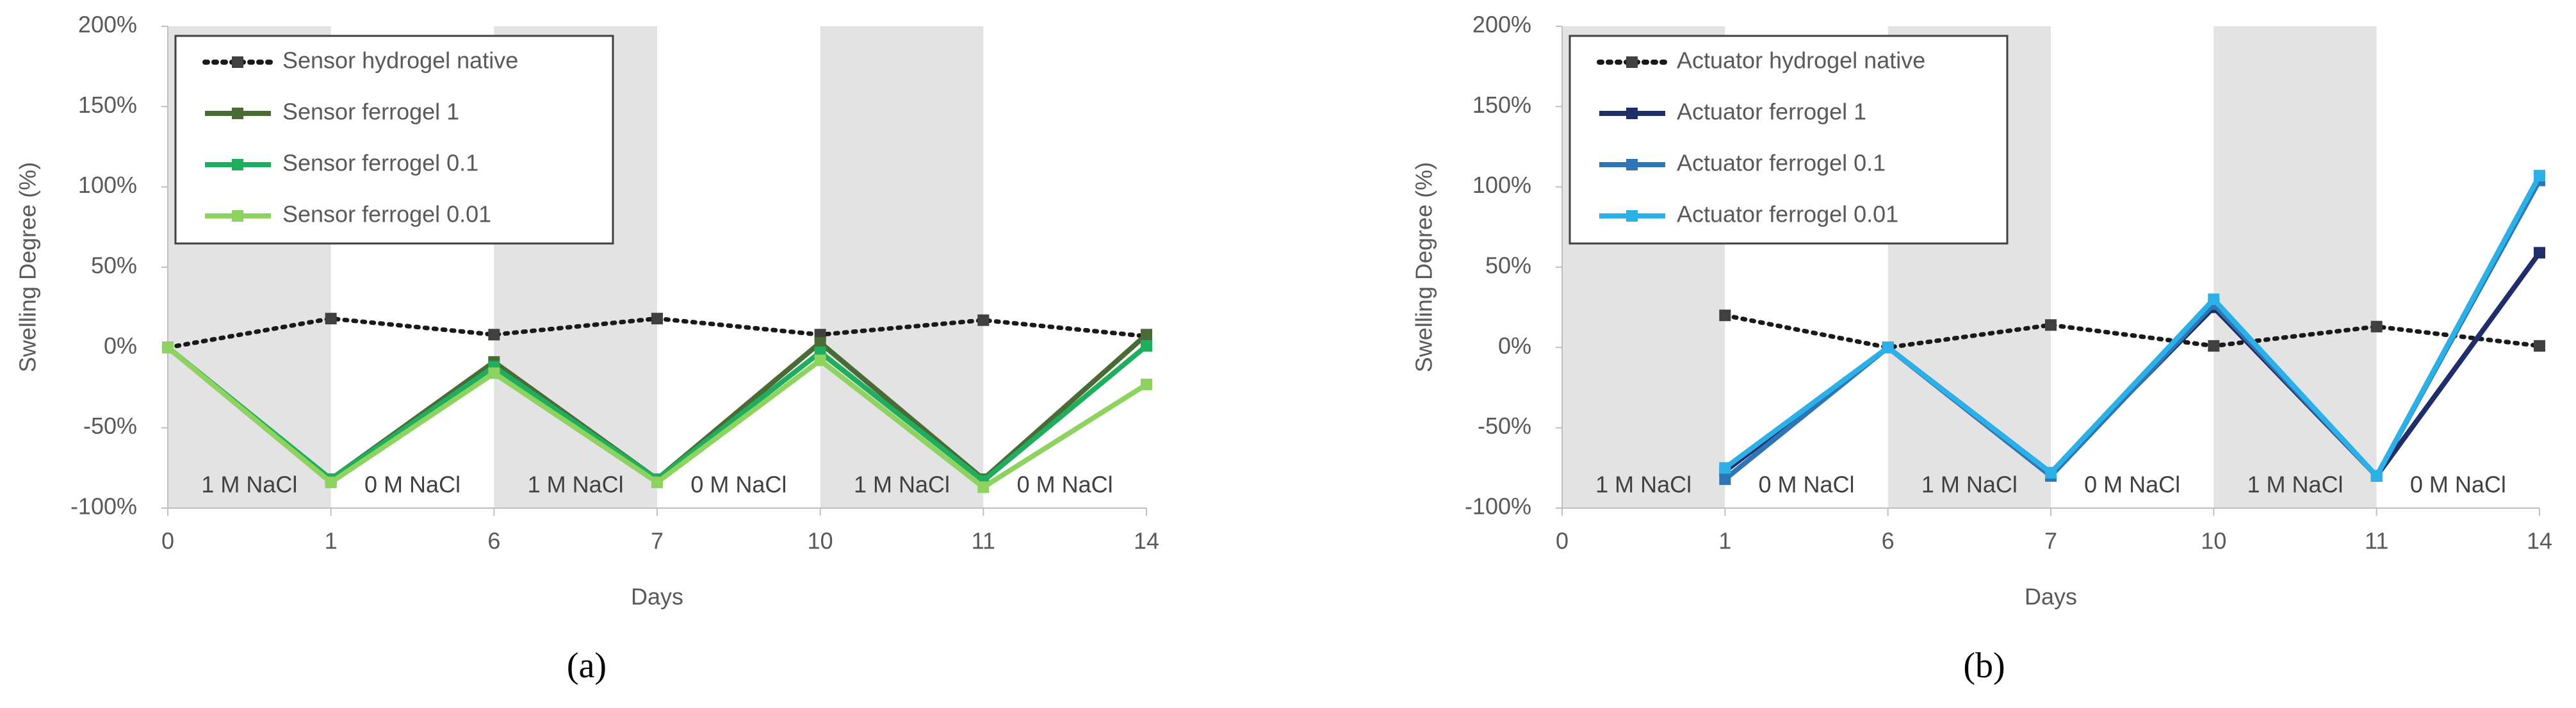 This screenshot has width=2576, height=708. I want to click on legend-entry: Sensor ferrogel 1, so click(332, 112).